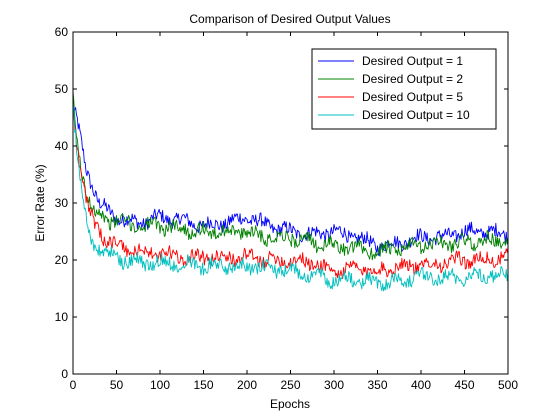 Image resolution: width=560 pixels, height=420 pixels. What do you see at coordinates (421, 385) in the screenshot?
I see `x-tick-label: 400` at bounding box center [421, 385].